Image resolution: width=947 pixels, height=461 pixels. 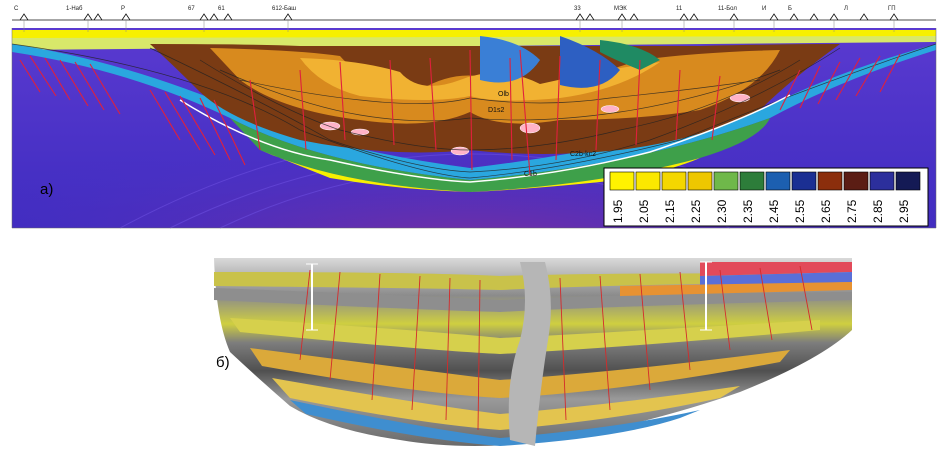 What do you see at coordinates (722, 211) in the screenshot?
I see `legend-value: 2.30` at bounding box center [722, 211].